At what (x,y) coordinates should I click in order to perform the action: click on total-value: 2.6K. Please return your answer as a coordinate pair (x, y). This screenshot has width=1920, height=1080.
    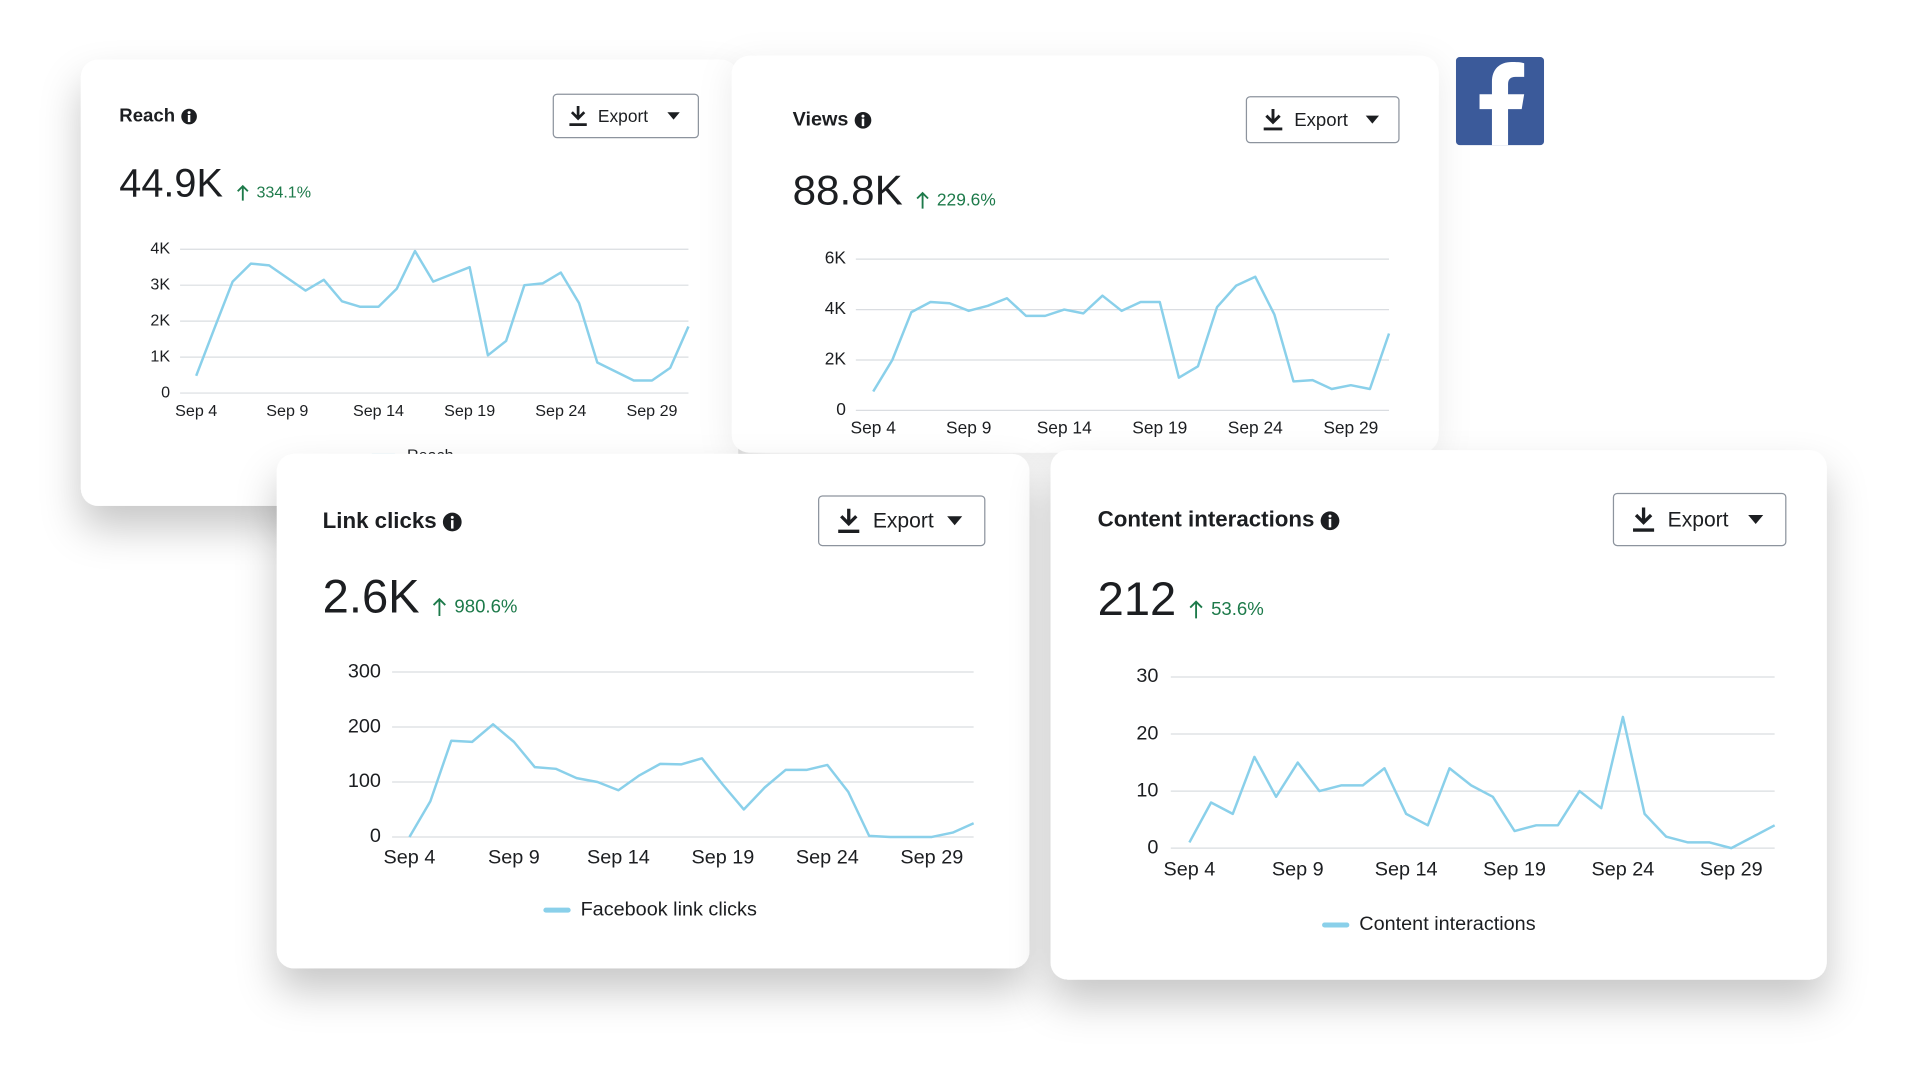
    Looking at the image, I should click on (371, 596).